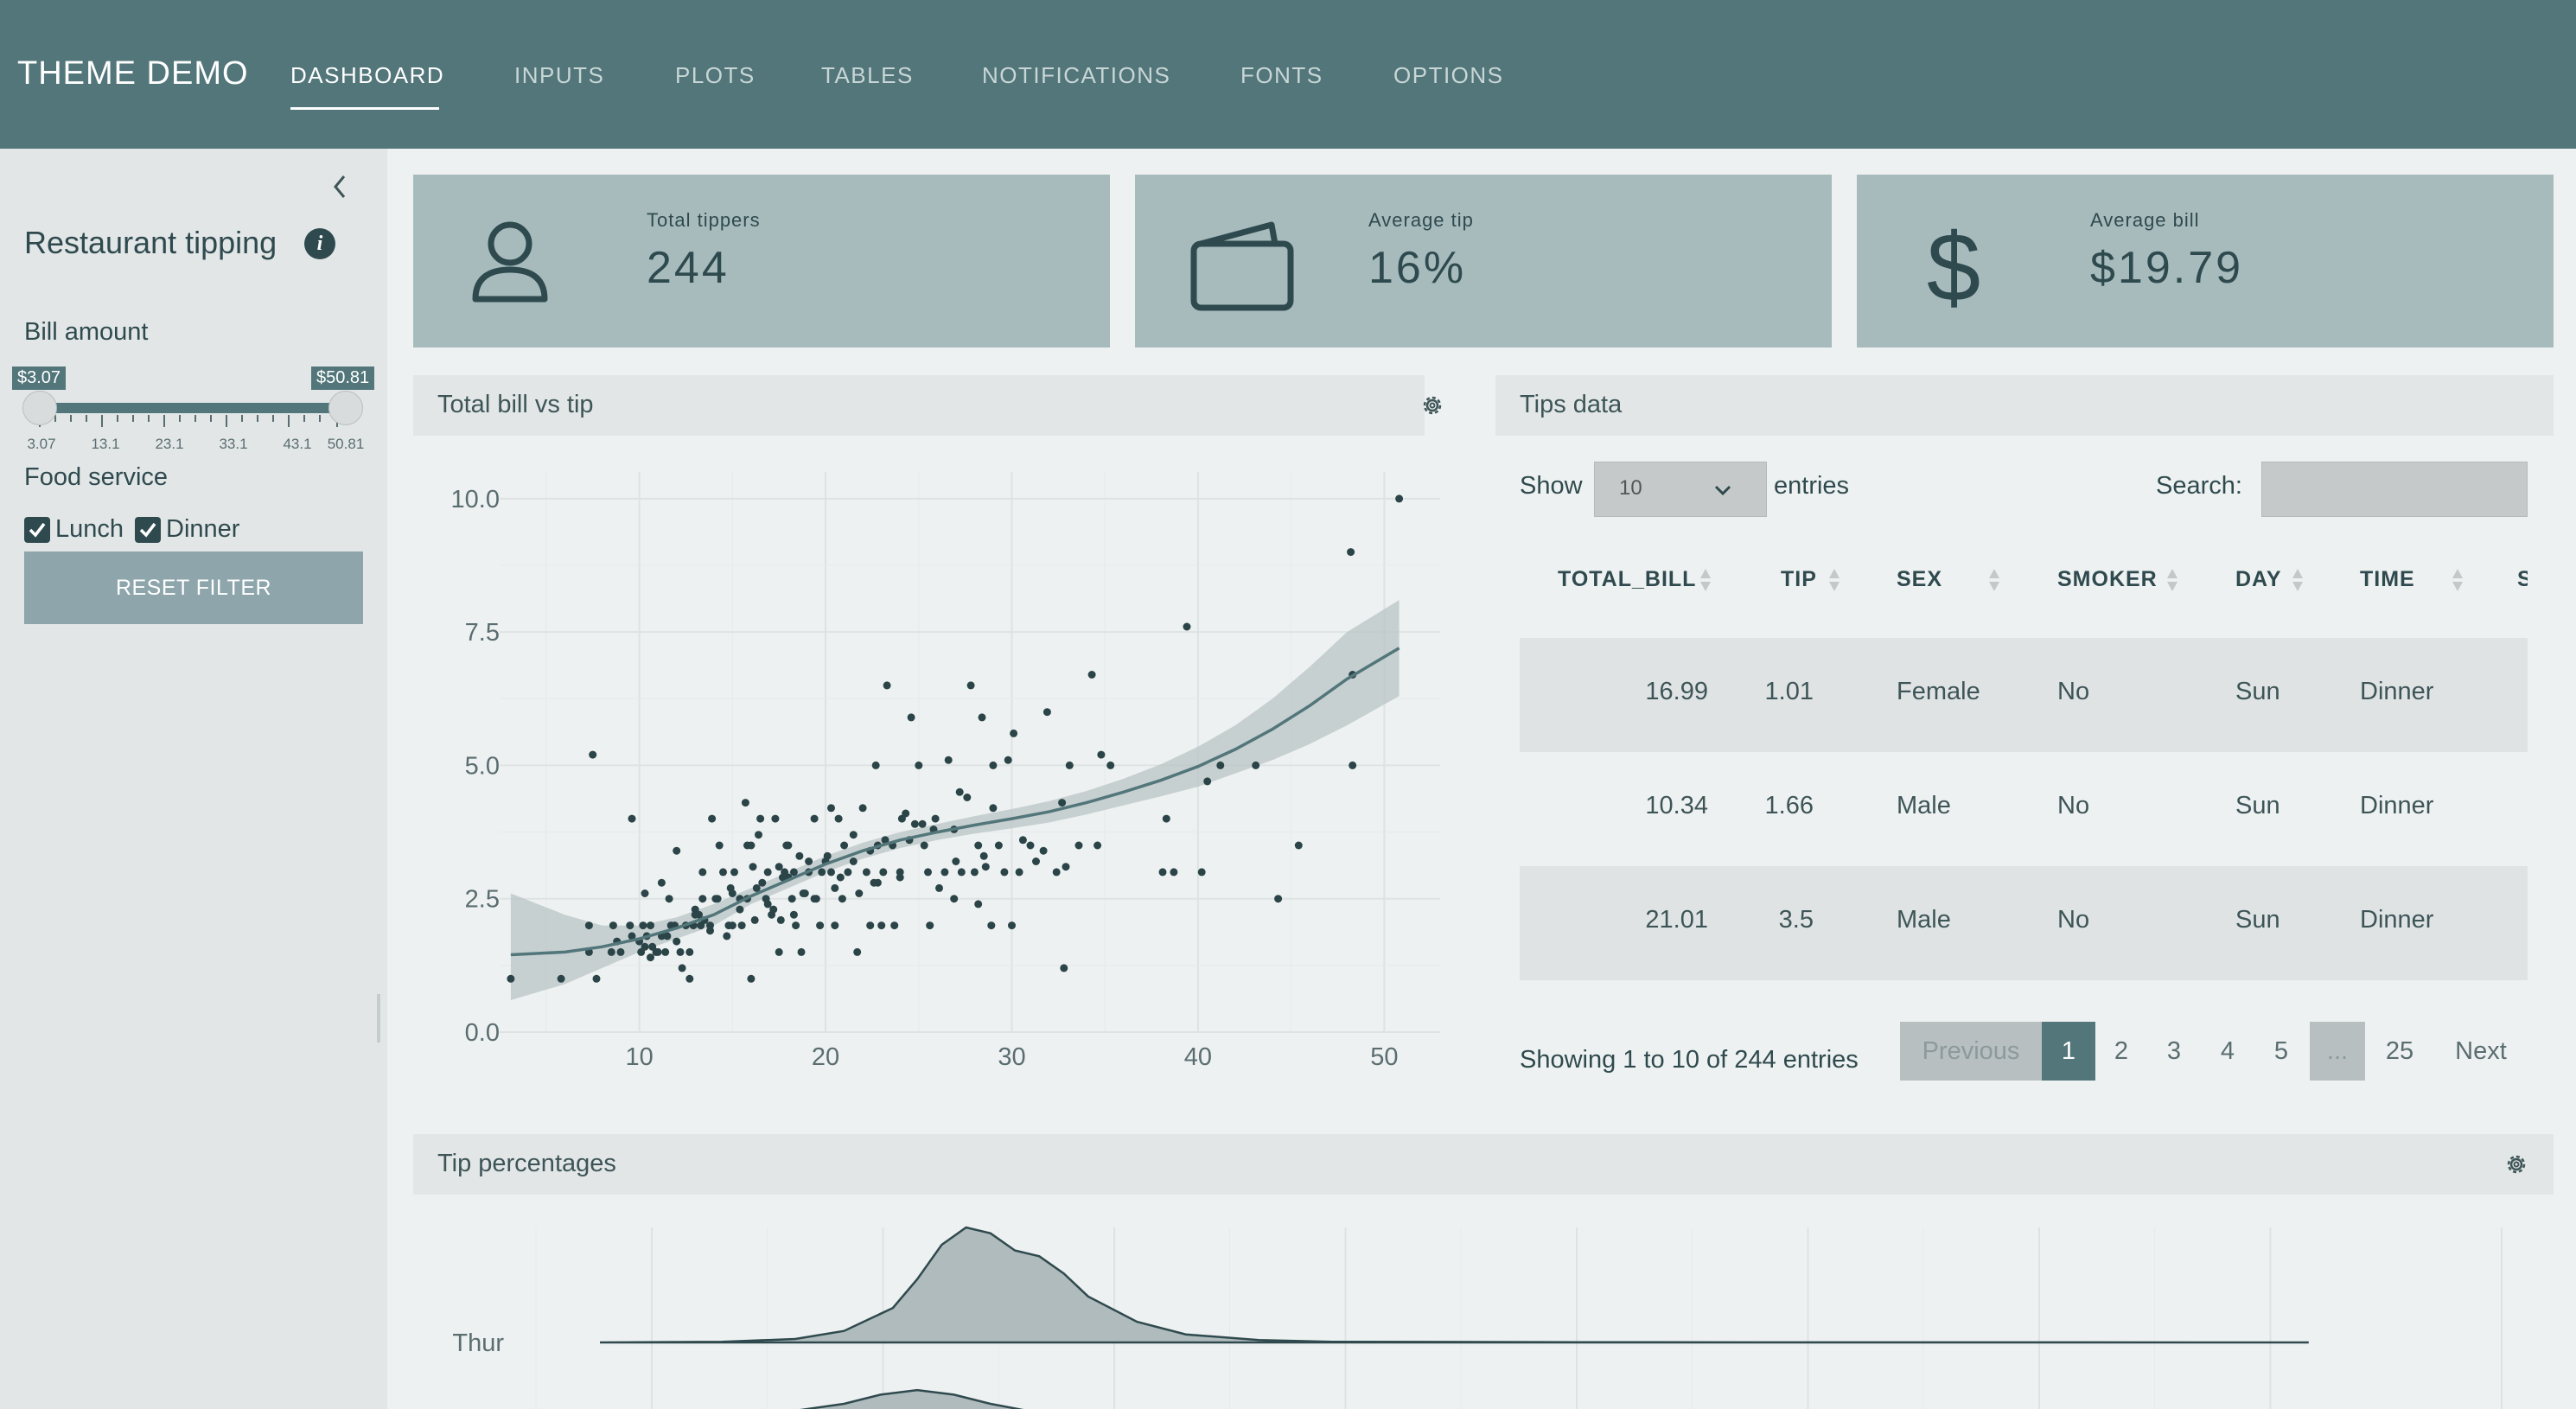  Describe the element at coordinates (912, 1398) in the screenshot. I see `density-curve` at that location.